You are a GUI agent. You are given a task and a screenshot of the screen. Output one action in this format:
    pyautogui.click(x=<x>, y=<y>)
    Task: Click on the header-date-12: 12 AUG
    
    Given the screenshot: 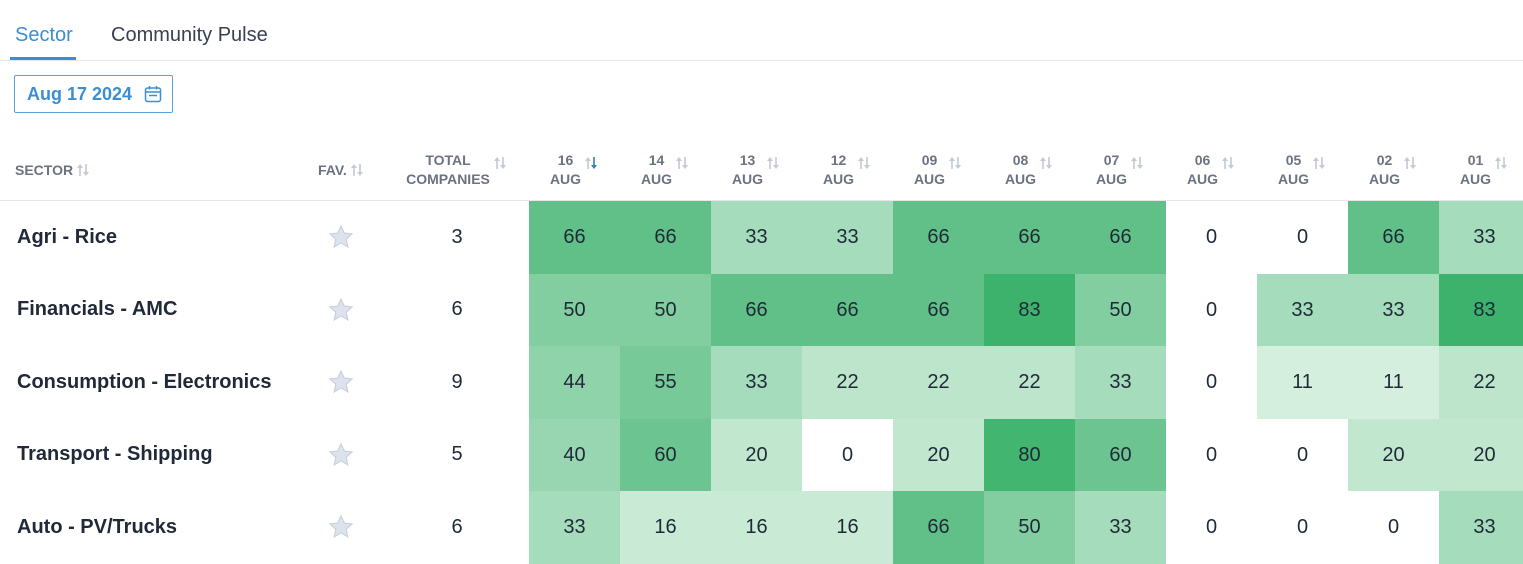 What is the action you would take?
    pyautogui.click(x=847, y=170)
    